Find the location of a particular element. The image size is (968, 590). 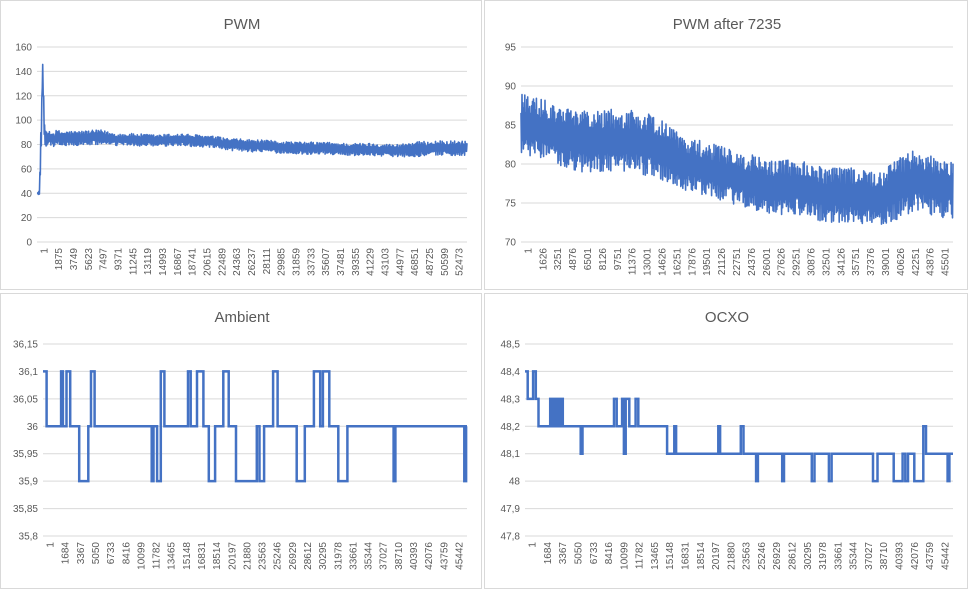

x-tick-label: 35344 is located at coordinates (854, 556).